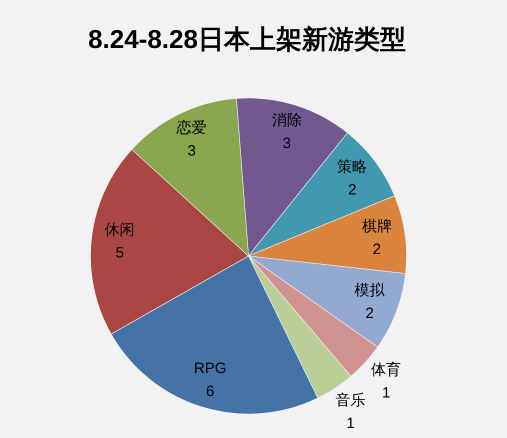 The image size is (507, 438). Describe the element at coordinates (247, 39) in the screenshot. I see `chart-title: 8.24-8.28日本上架新游类型` at that location.